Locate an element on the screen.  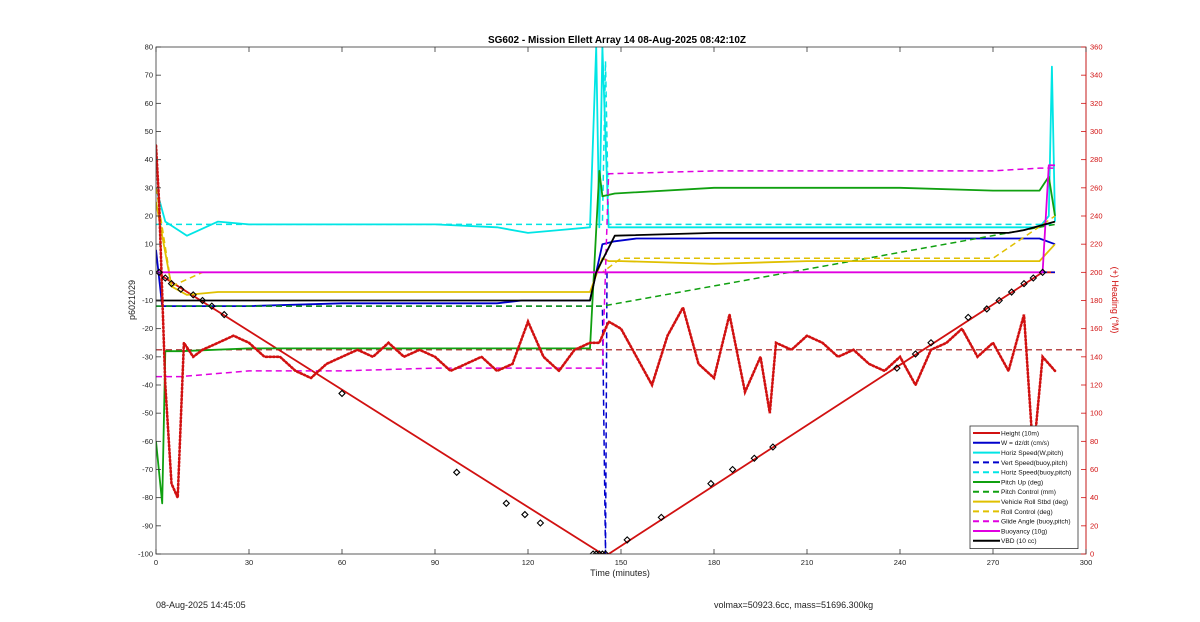
y2-tick-label: 360 is located at coordinates (1096, 47).